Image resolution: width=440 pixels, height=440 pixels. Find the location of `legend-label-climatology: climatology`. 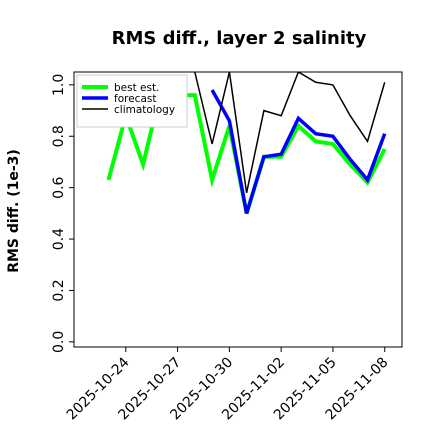

legend-label-climatology: climatology is located at coordinates (144, 110).